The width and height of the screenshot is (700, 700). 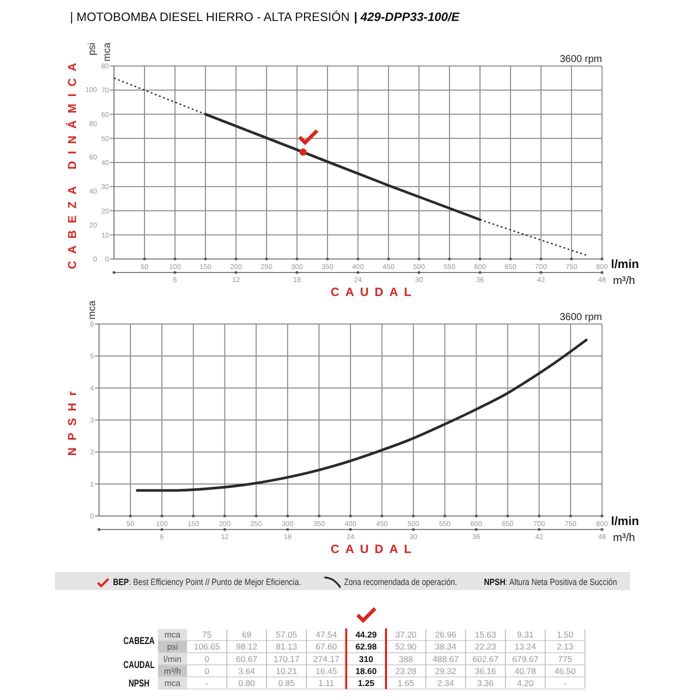 What do you see at coordinates (366, 659) in the screenshot?
I see `data-label: 310` at bounding box center [366, 659].